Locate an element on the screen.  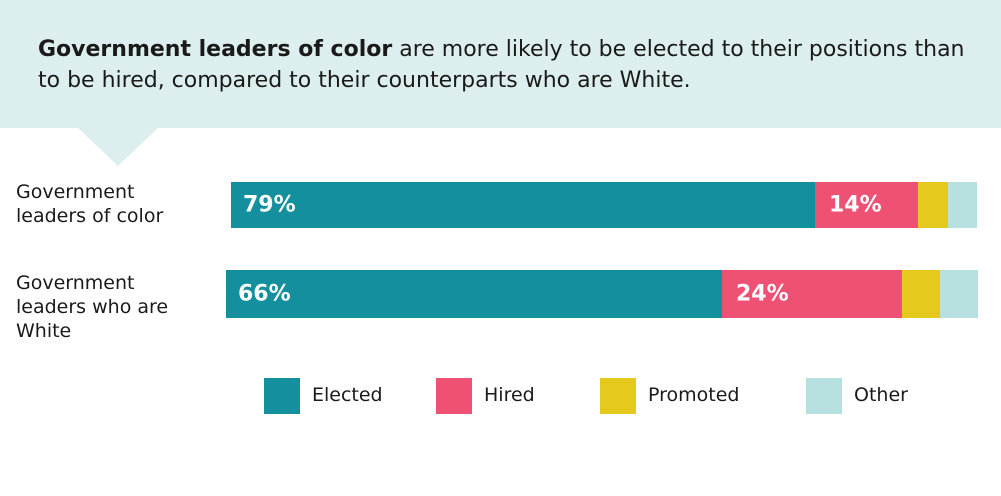
category-label-line: White is located at coordinates (44, 331).